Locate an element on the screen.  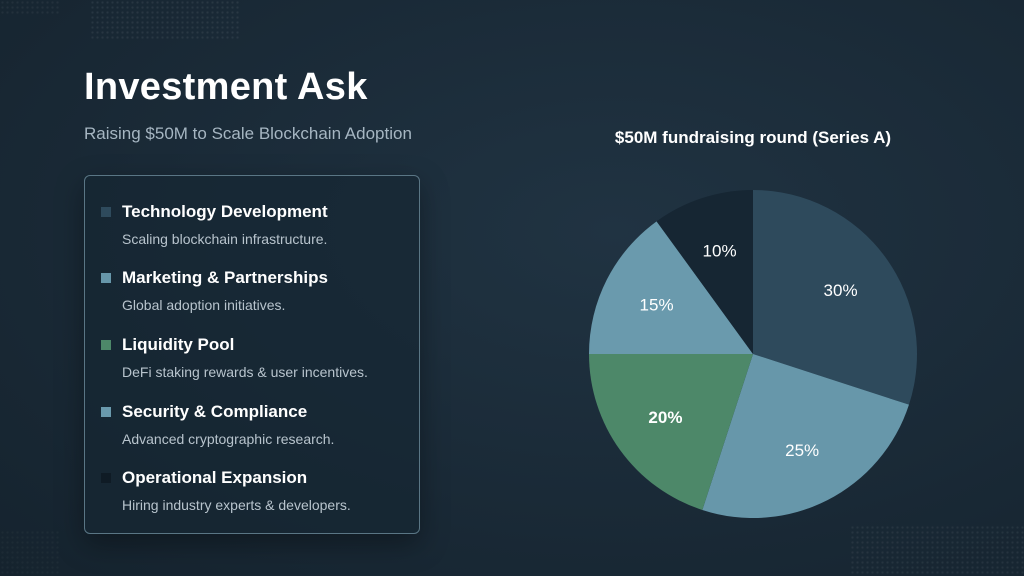
chart-title: $50M fundraising round (Series A) is located at coordinates (753, 137).